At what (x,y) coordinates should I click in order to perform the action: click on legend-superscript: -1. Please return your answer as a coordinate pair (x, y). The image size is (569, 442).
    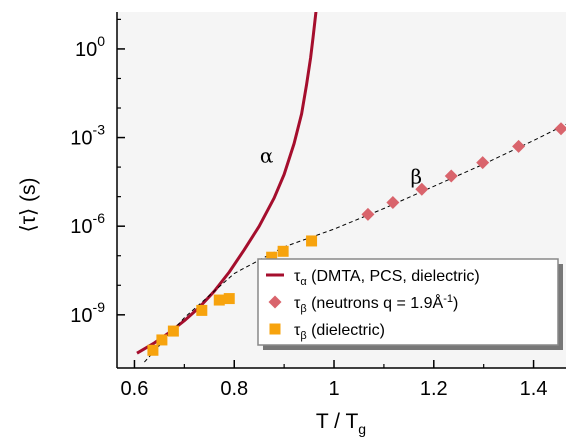
    Looking at the image, I should click on (448, 299).